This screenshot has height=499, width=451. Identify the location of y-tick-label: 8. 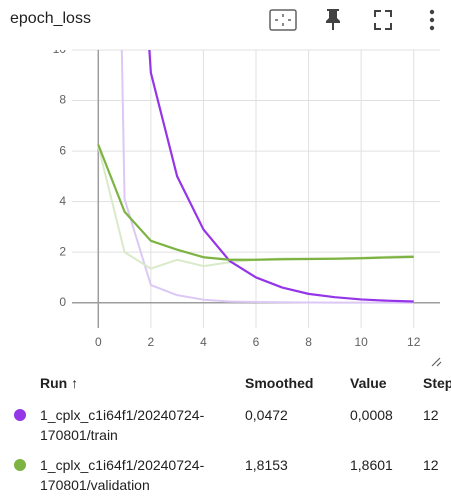
(62, 100).